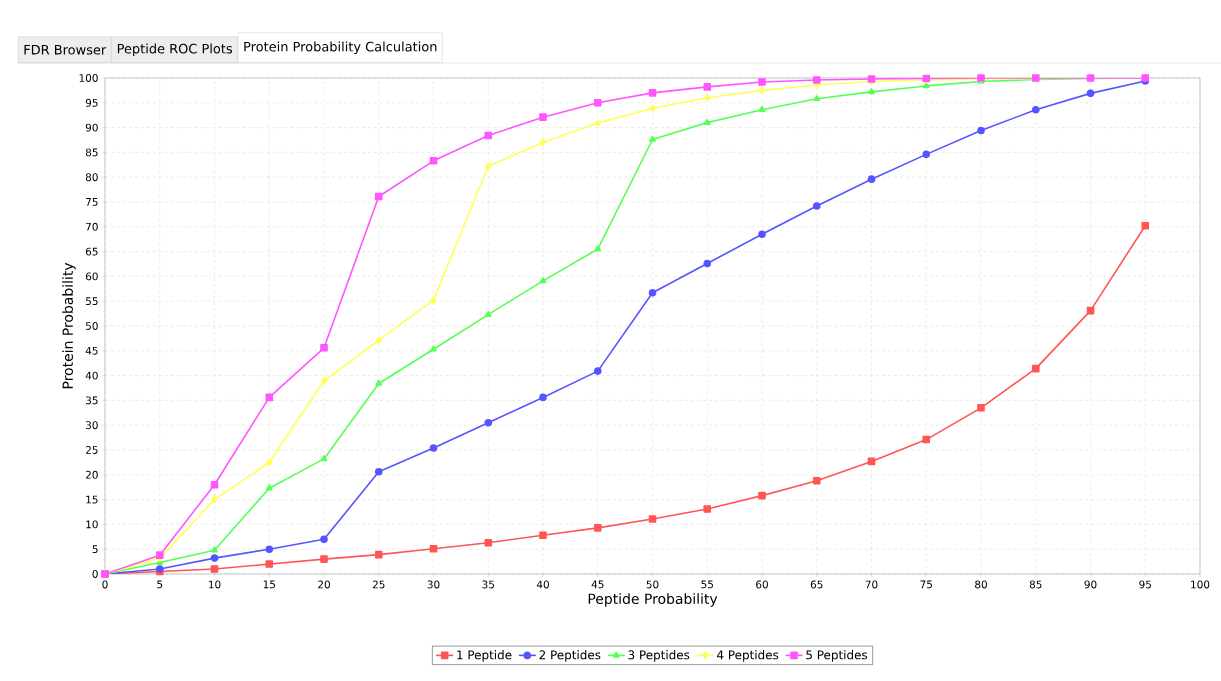  I want to click on x-tick-label: 70, so click(871, 584).